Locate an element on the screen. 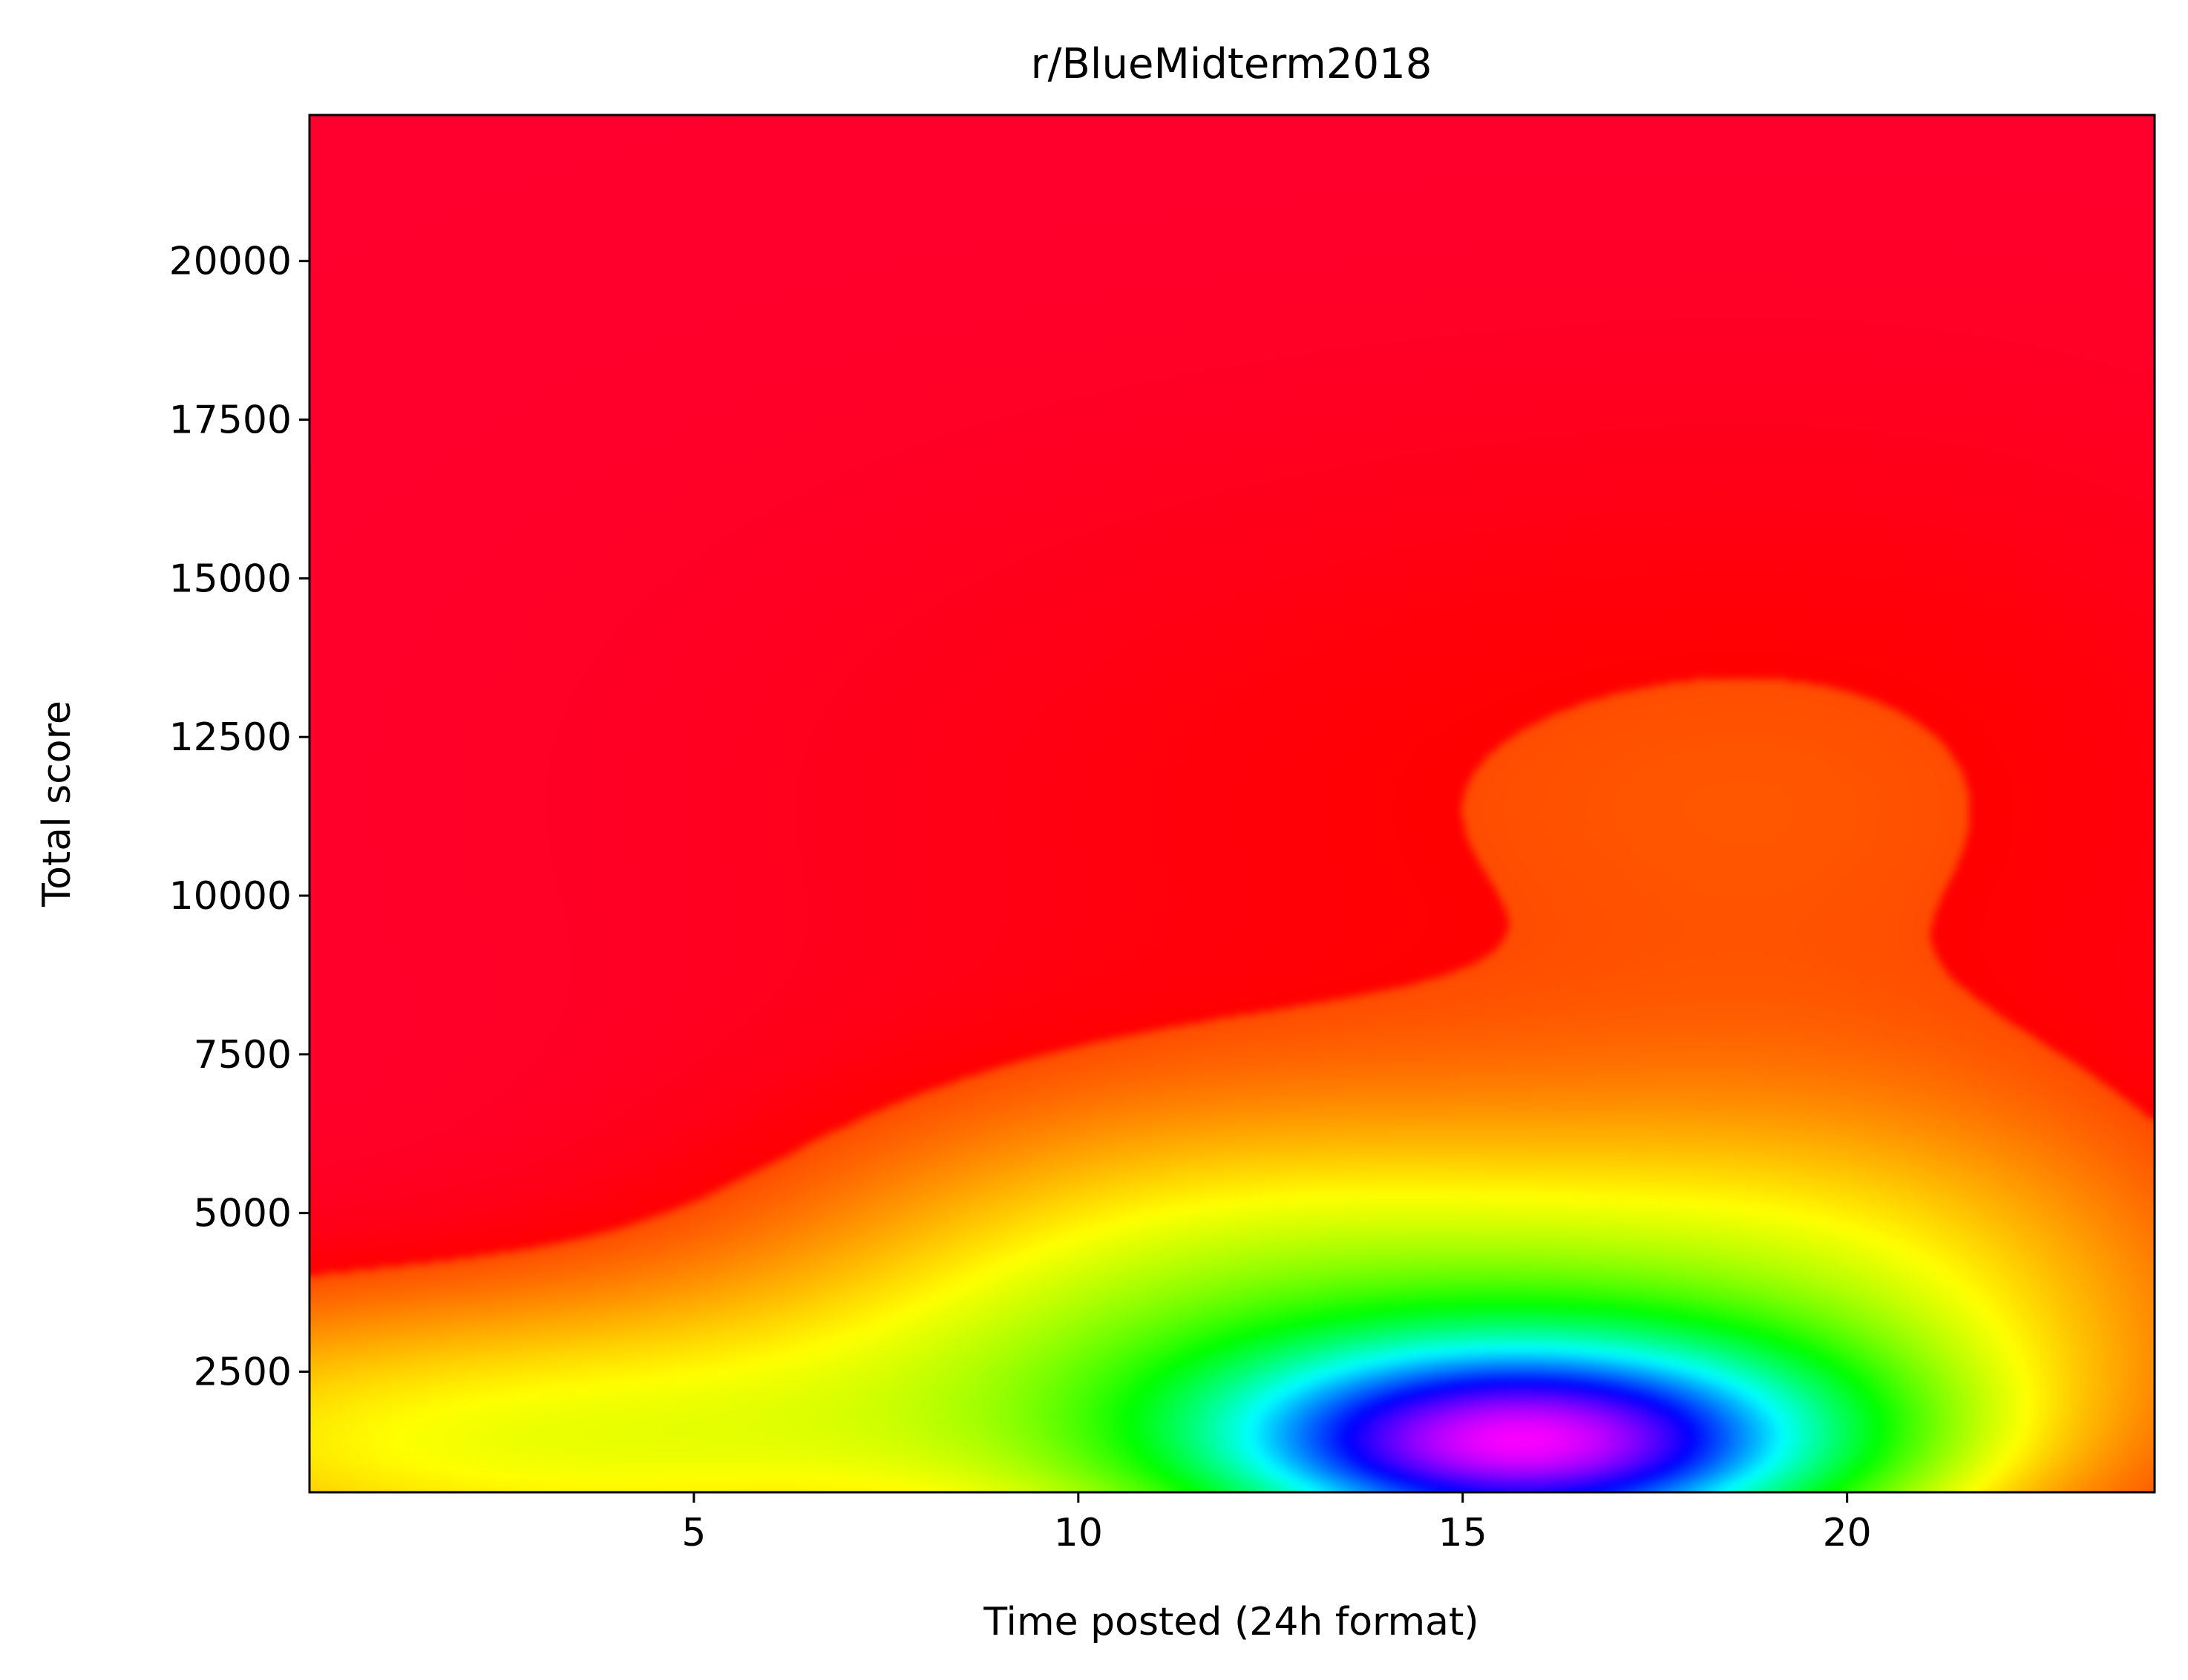  x-tick-label: 20 is located at coordinates (1847, 1533).